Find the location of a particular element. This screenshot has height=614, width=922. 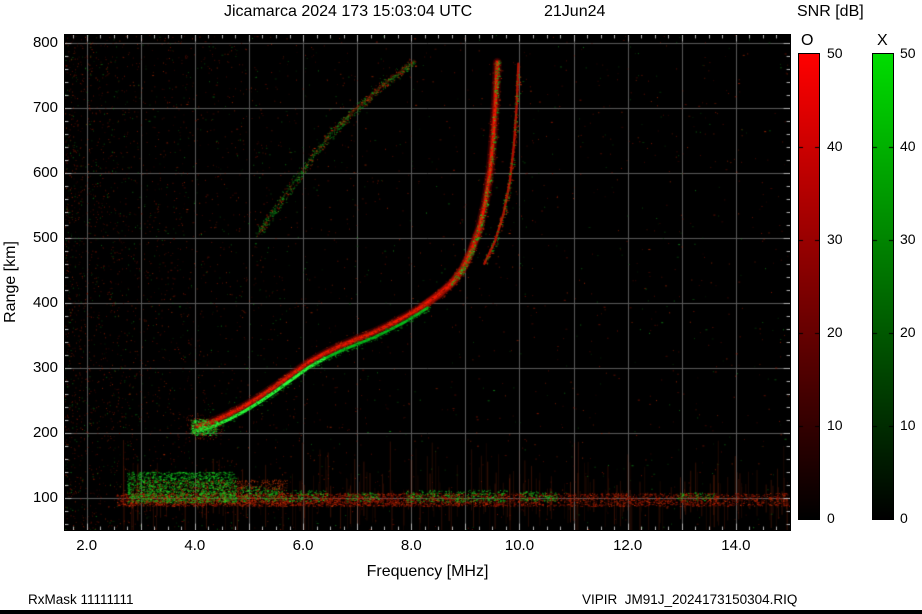

rx-mask-text: RxMask 11111111 is located at coordinates (81, 599).